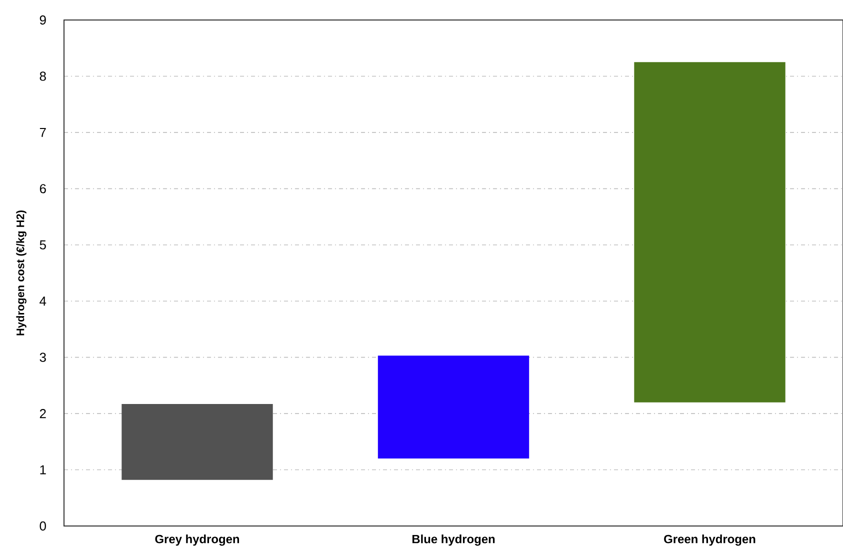 The width and height of the screenshot is (843, 554). What do you see at coordinates (43, 20) in the screenshot?
I see `y-tick-label: 9` at bounding box center [43, 20].